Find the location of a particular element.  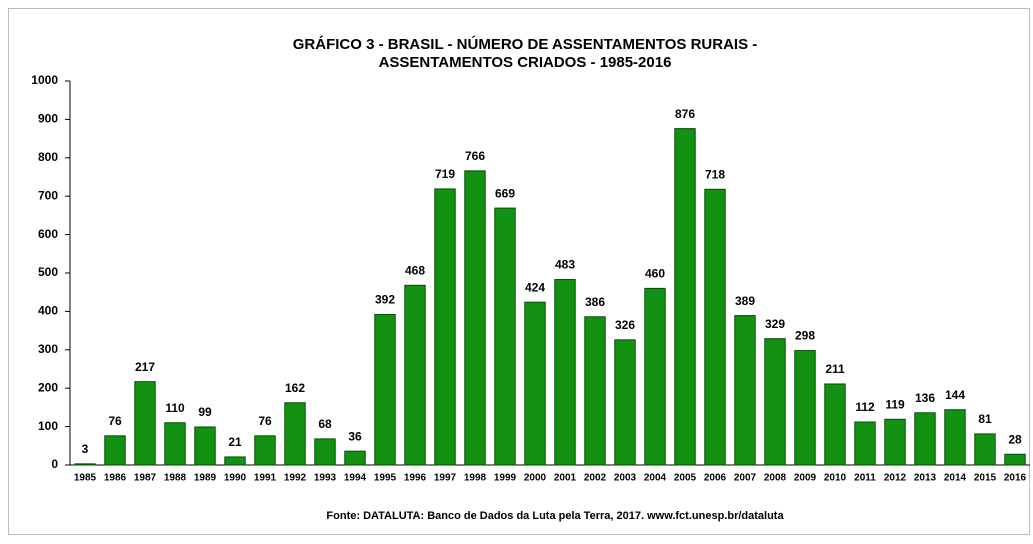

x-tick-label: 2001 is located at coordinates (565, 478).